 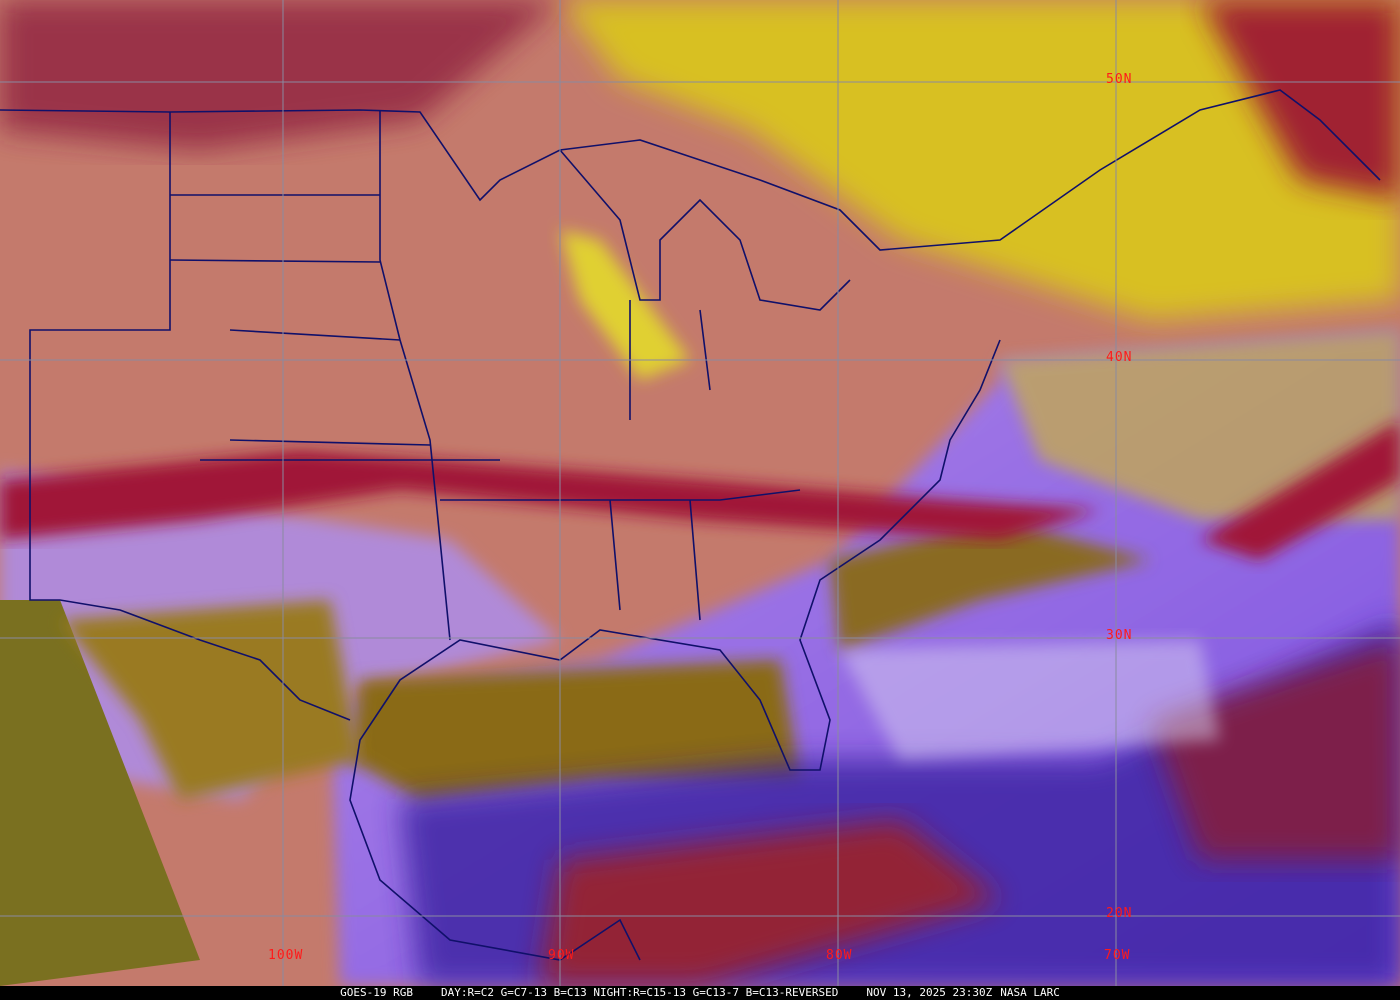 I want to click on longitude-label-100w: 100W, so click(x=286, y=955).